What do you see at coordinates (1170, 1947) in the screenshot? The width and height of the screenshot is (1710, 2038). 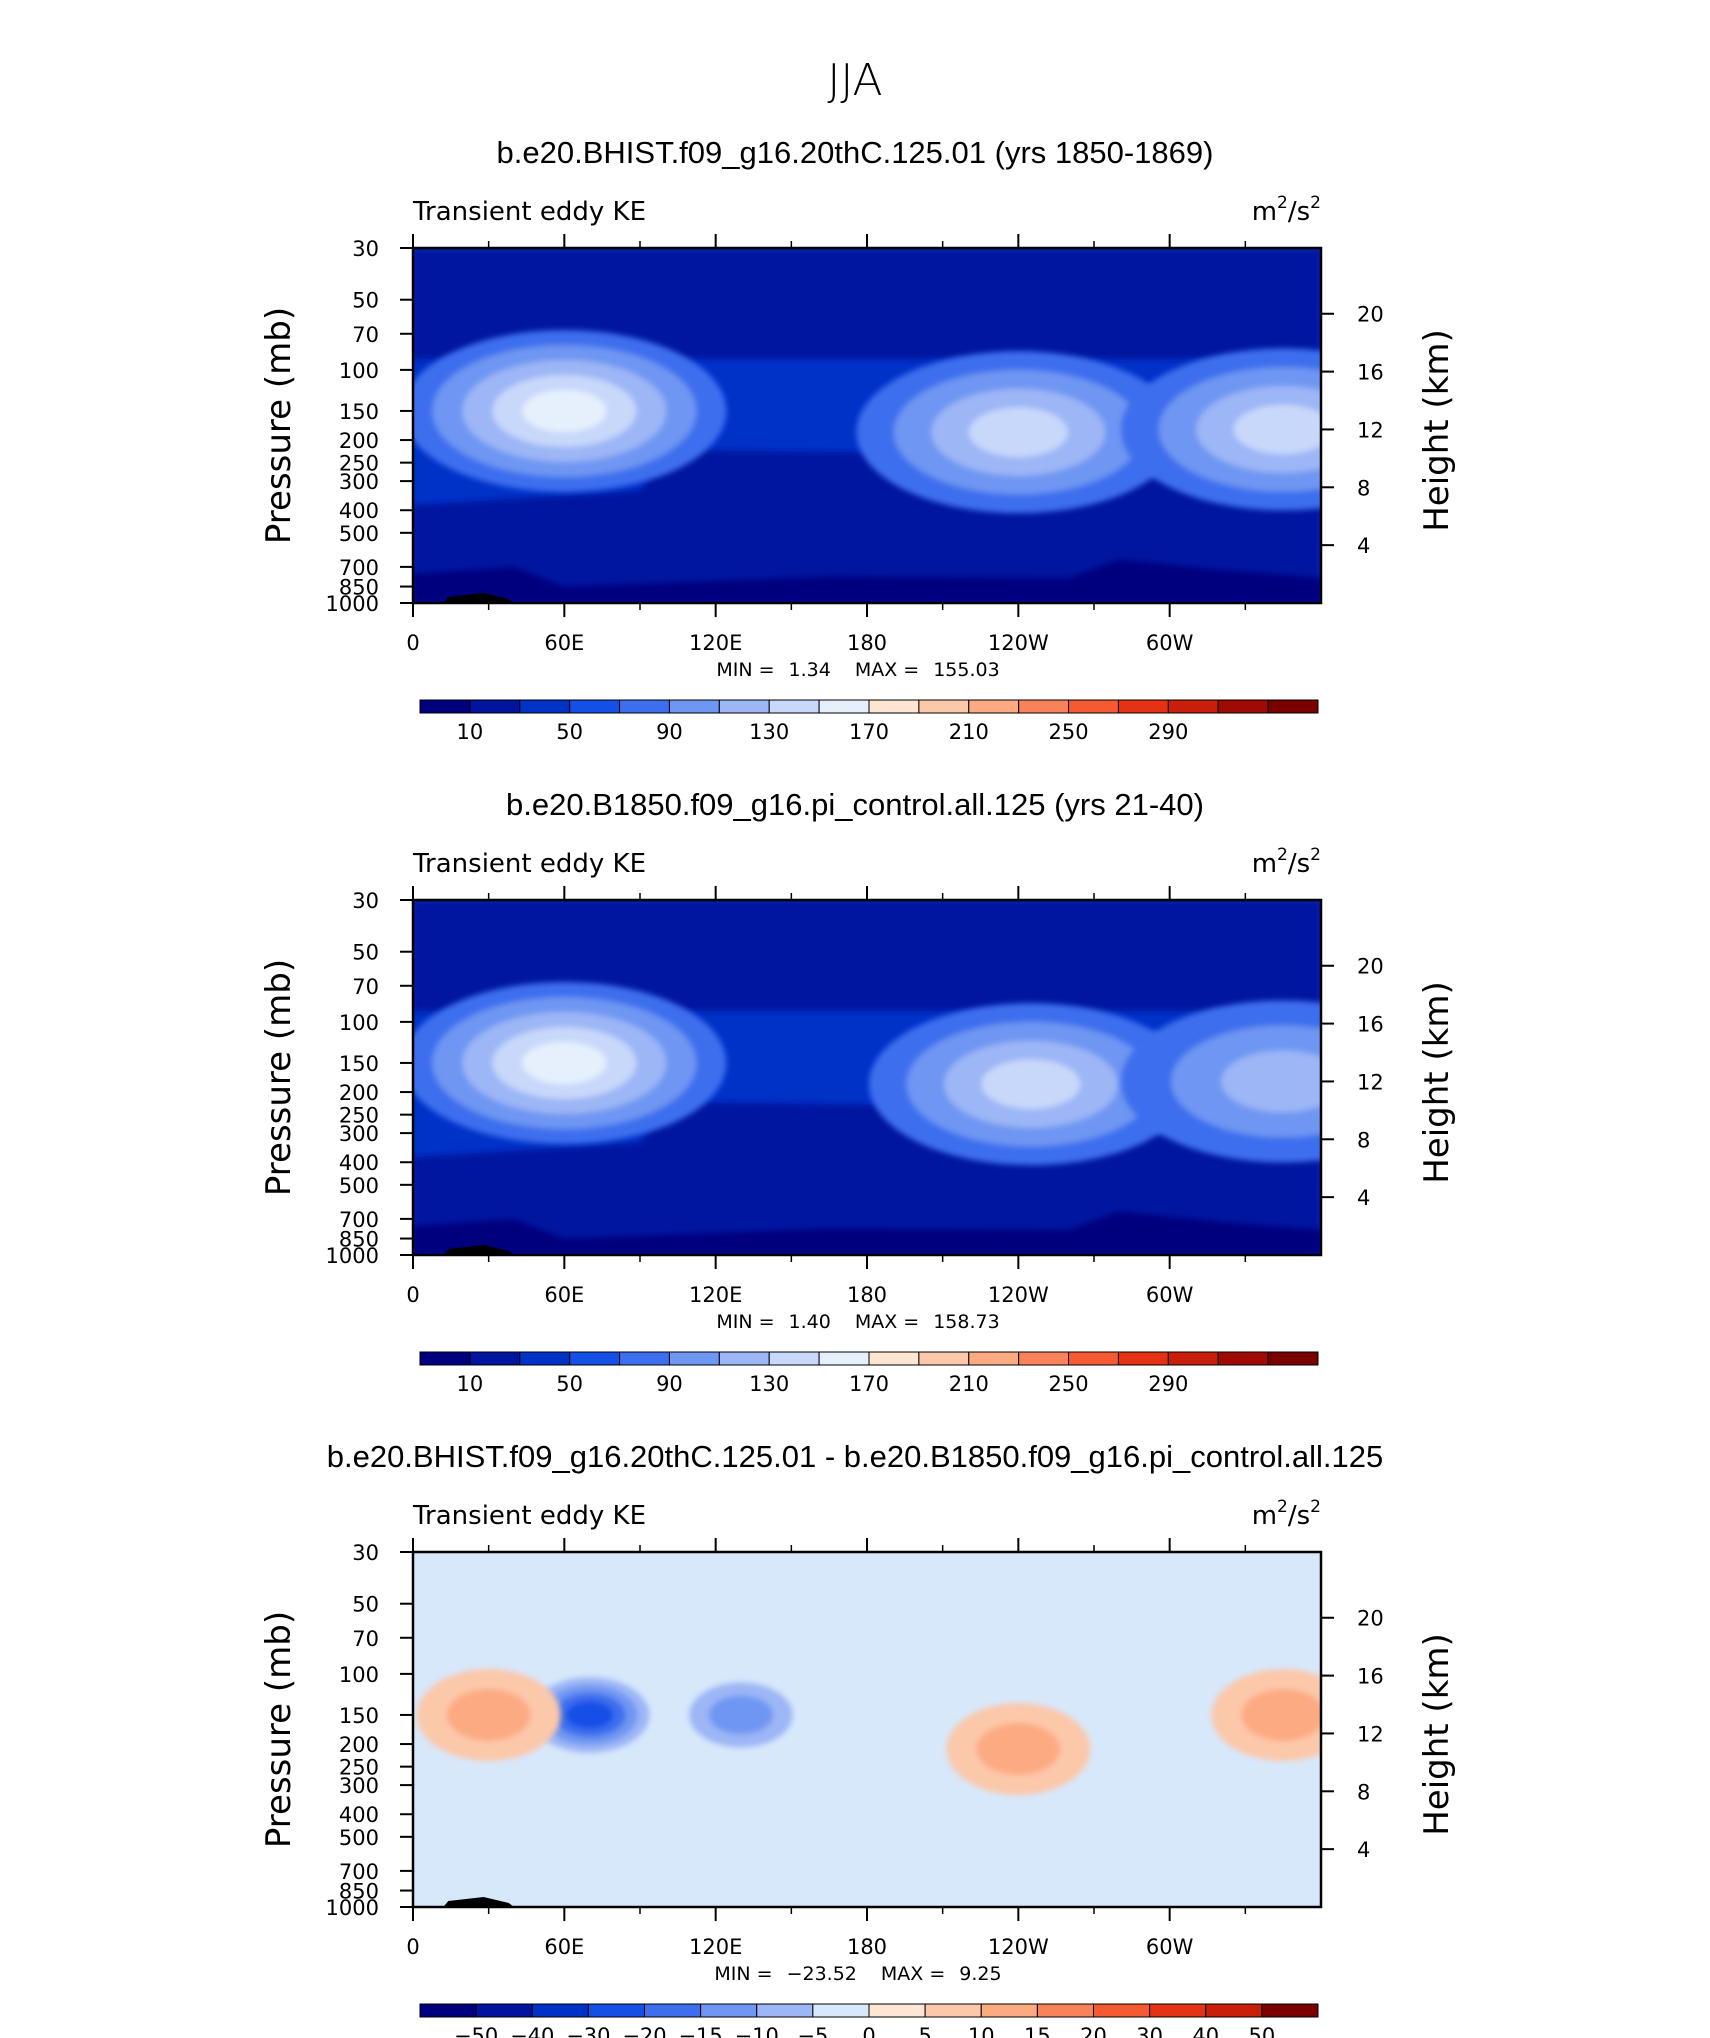 I see `x-tick-label: 60W` at bounding box center [1170, 1947].